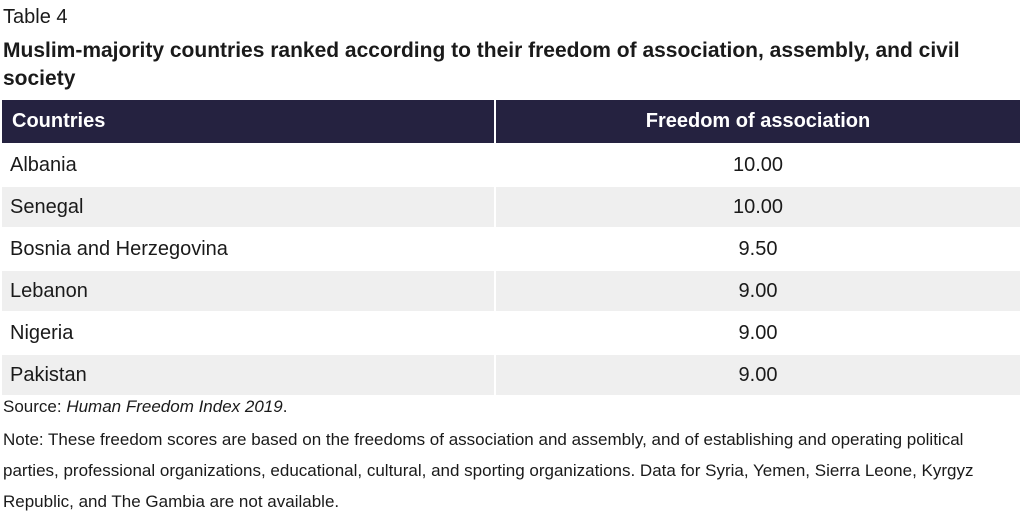  I want to click on source-title: Human Freedom Index 2019, so click(174, 406).